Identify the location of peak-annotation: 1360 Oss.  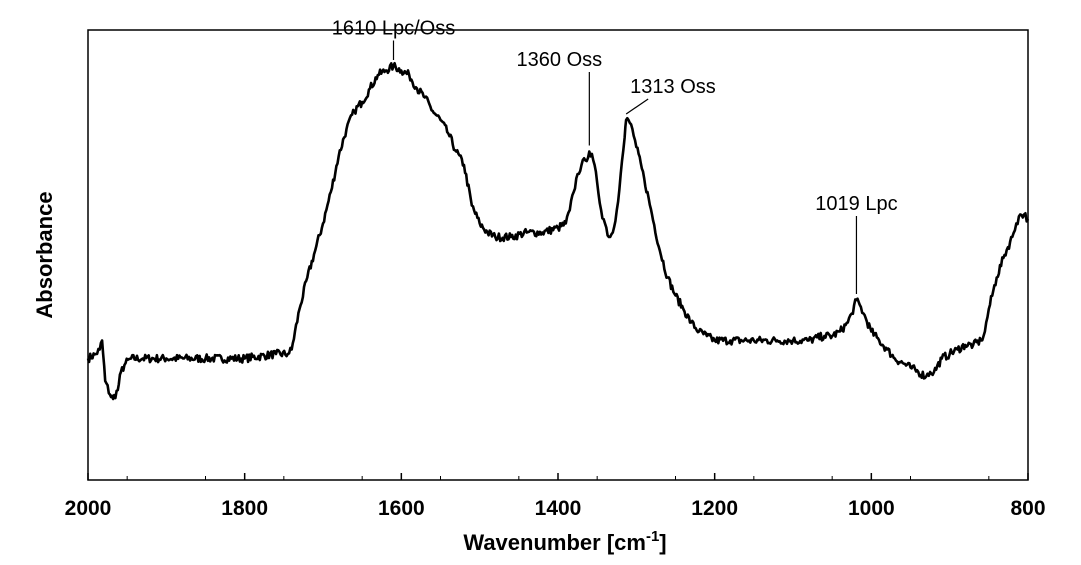
(560, 97).